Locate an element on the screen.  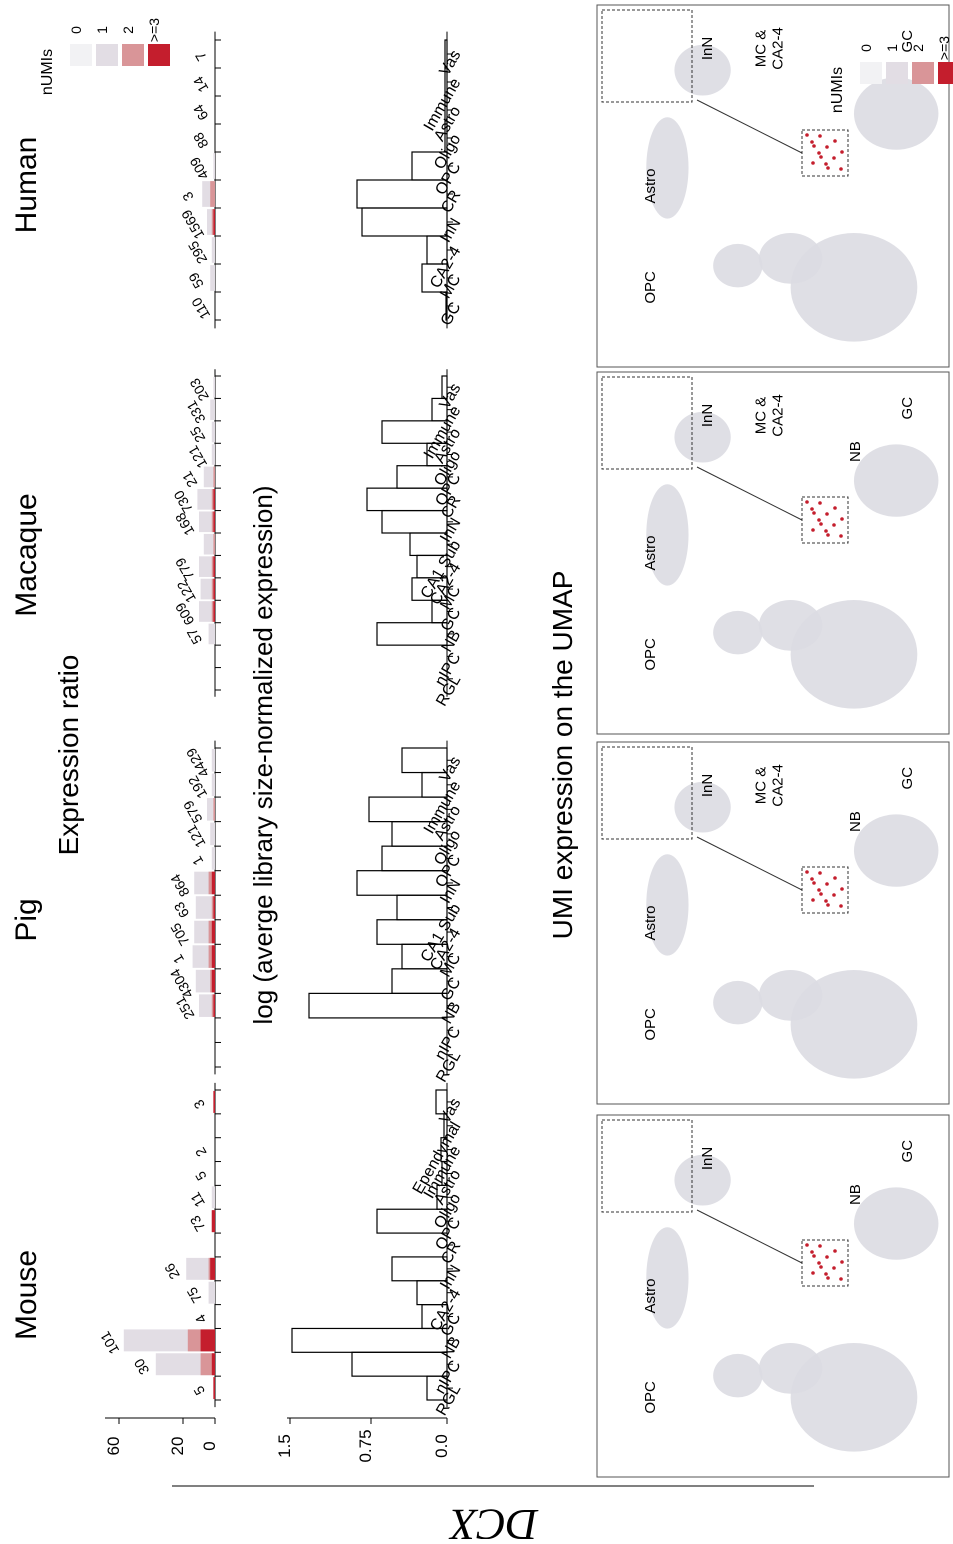
umap-label: NB is located at coordinates (855, 821).